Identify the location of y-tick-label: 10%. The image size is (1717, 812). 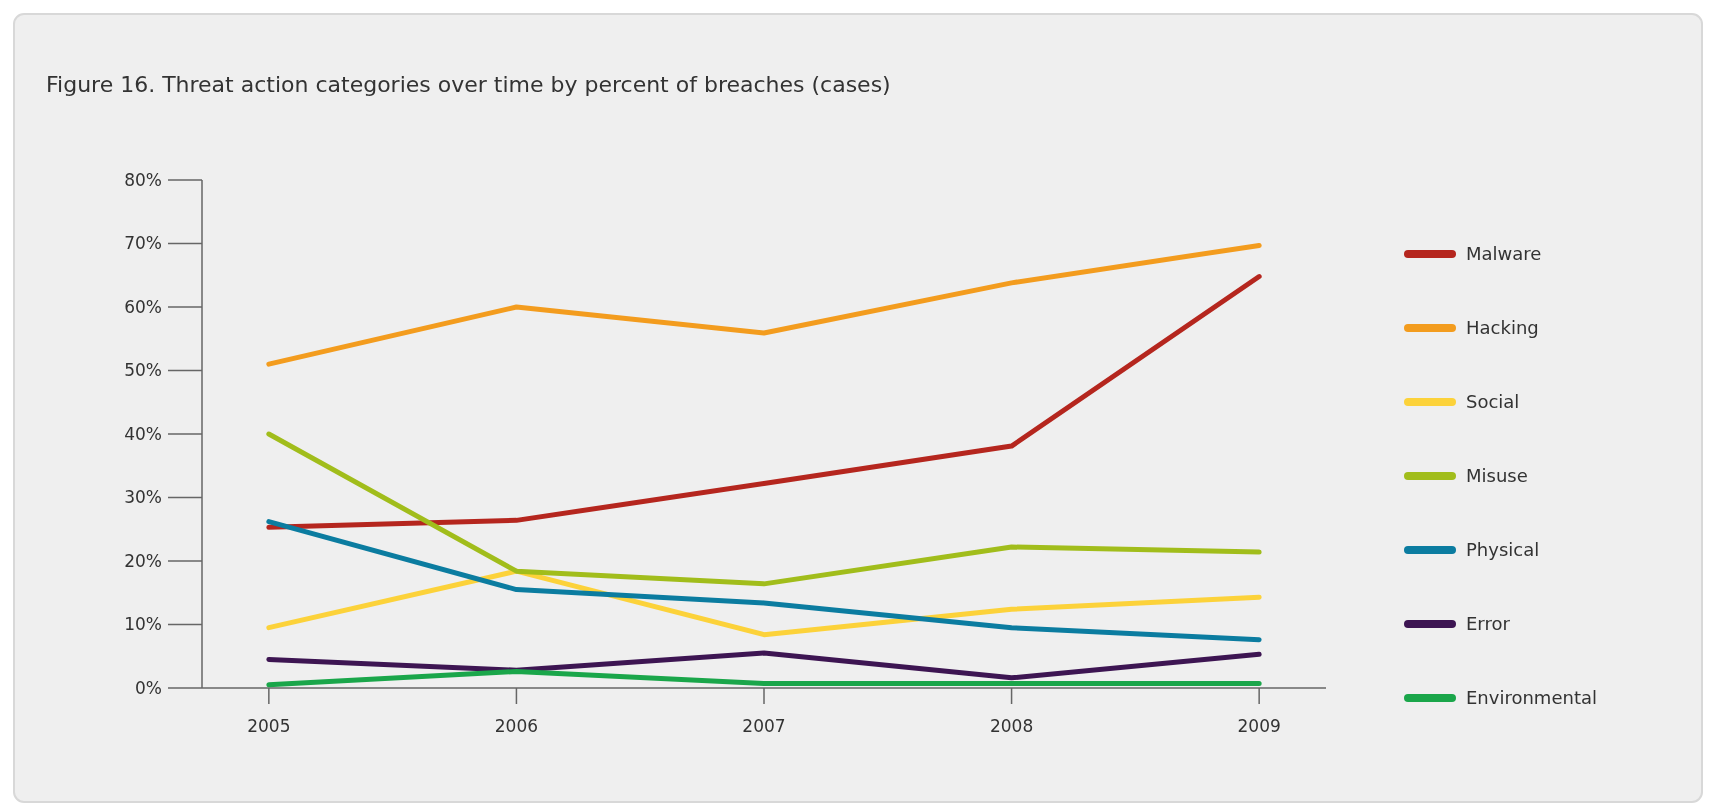
(143, 624).